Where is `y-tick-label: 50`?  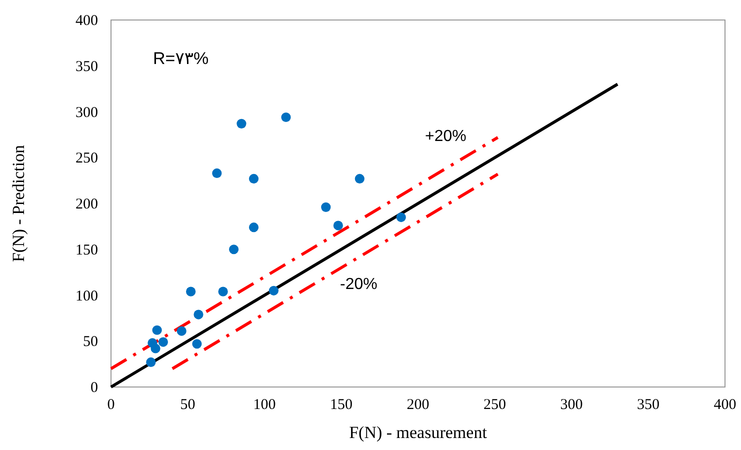
y-tick-label: 50 is located at coordinates (90, 342).